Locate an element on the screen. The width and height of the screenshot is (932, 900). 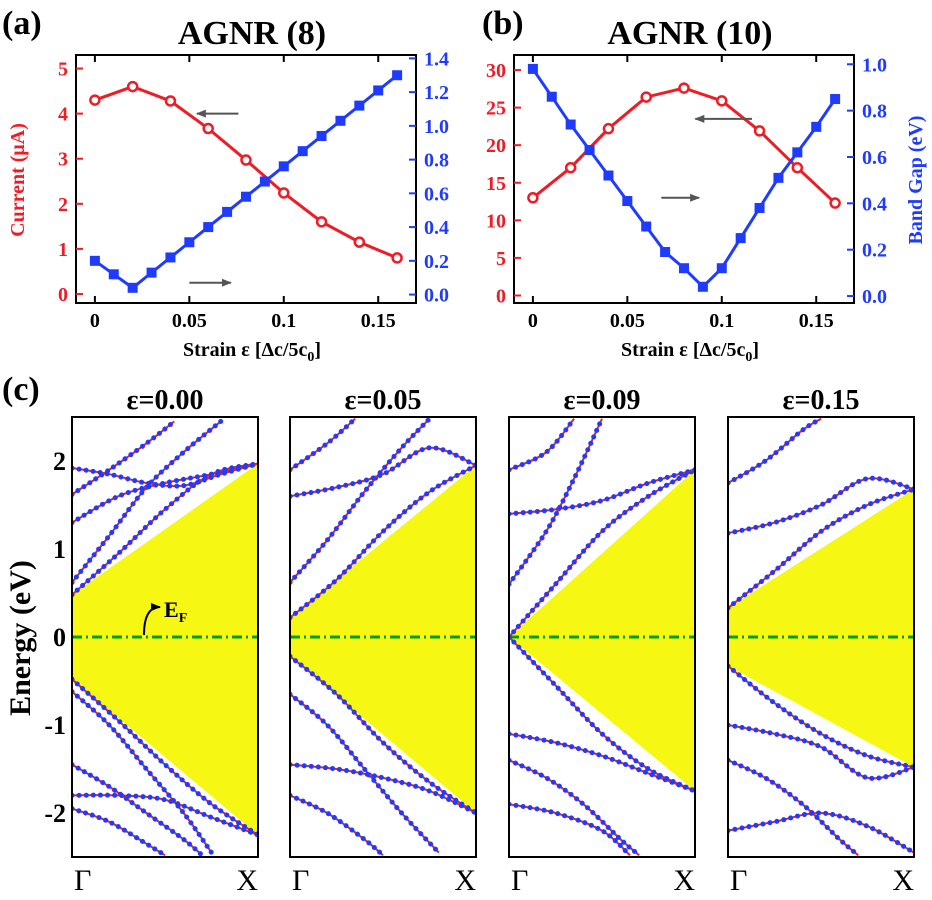
panel-b-series-gap-line is located at coordinates (684, 178).